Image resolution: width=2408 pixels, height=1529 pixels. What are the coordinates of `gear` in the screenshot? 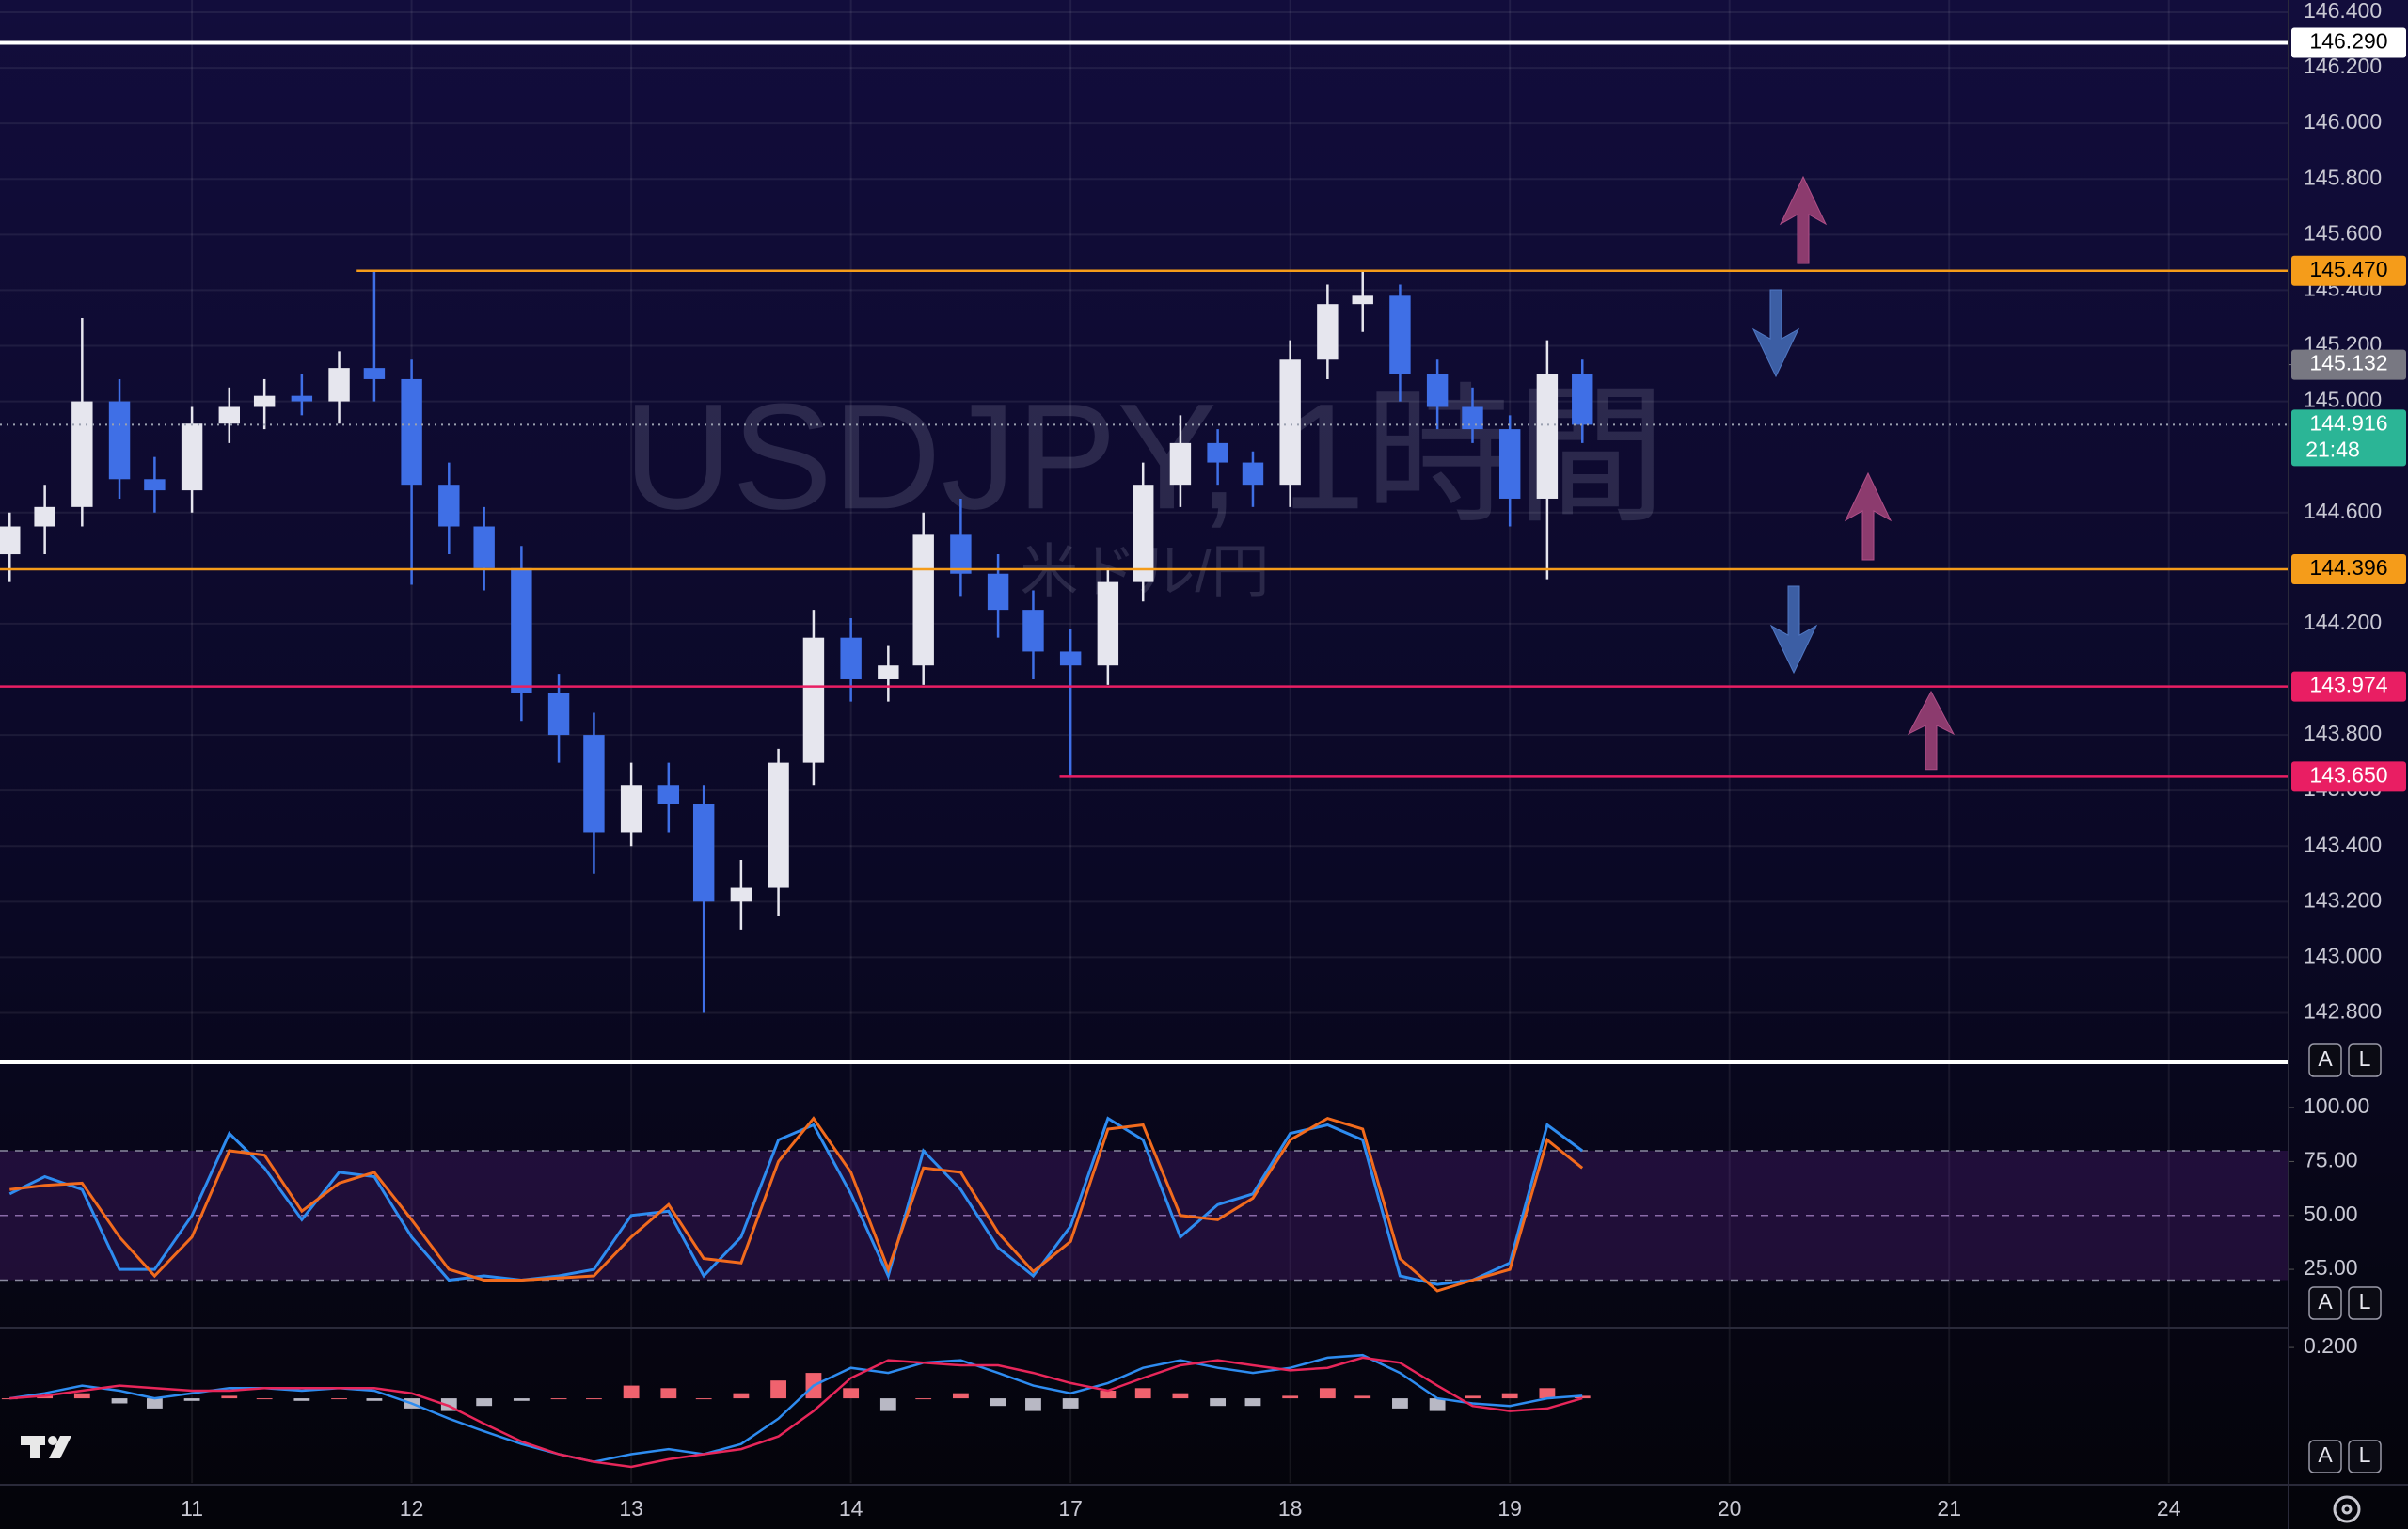 It's located at (2347, 1509).